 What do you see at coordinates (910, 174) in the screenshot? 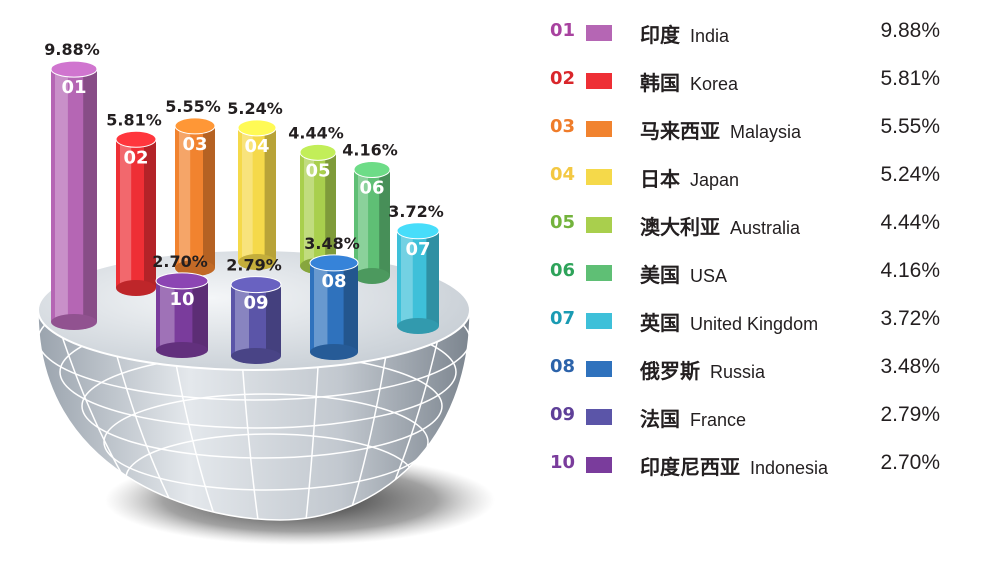
I see `legend-percent: 5.24%` at bounding box center [910, 174].